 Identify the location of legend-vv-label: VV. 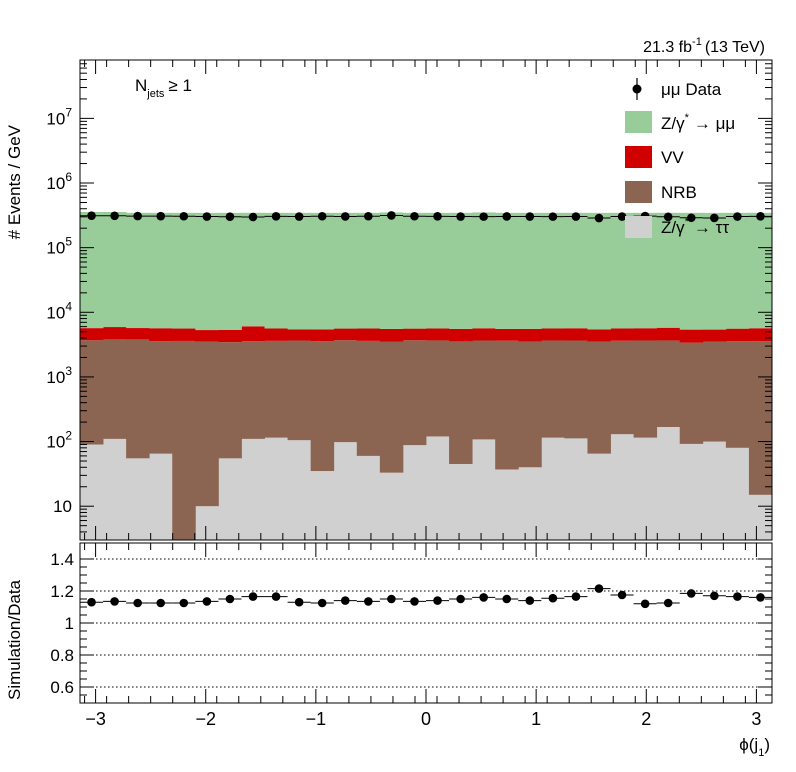
(672, 157).